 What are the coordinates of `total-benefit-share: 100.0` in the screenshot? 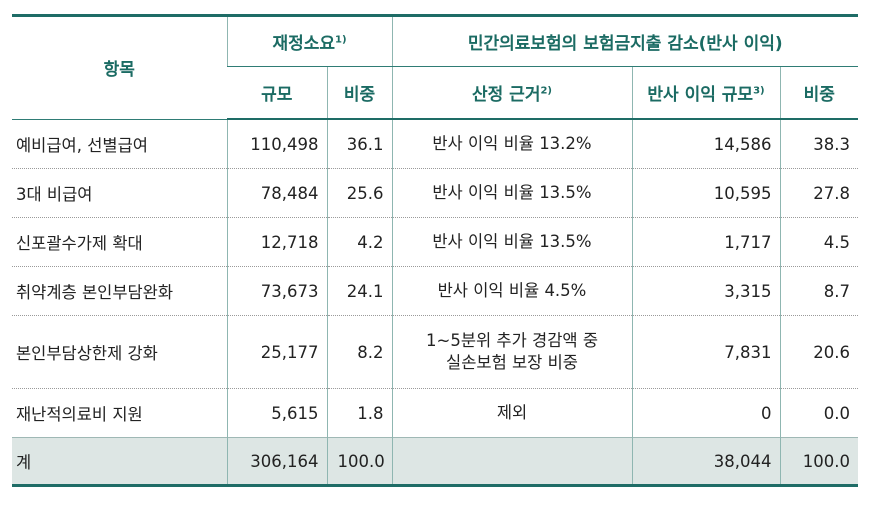 It's located at (818, 462).